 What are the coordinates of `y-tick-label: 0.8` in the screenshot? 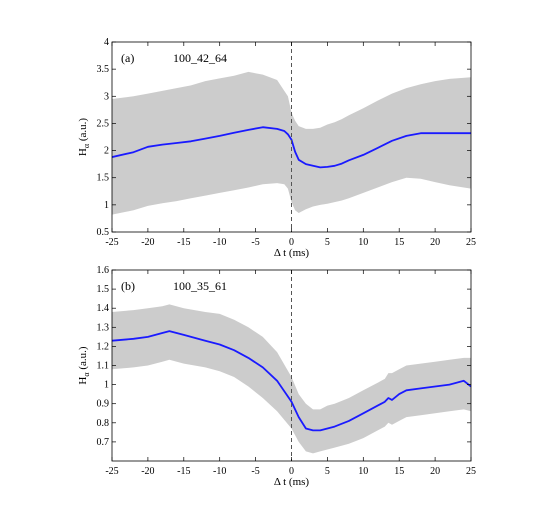 It's located at (103, 423).